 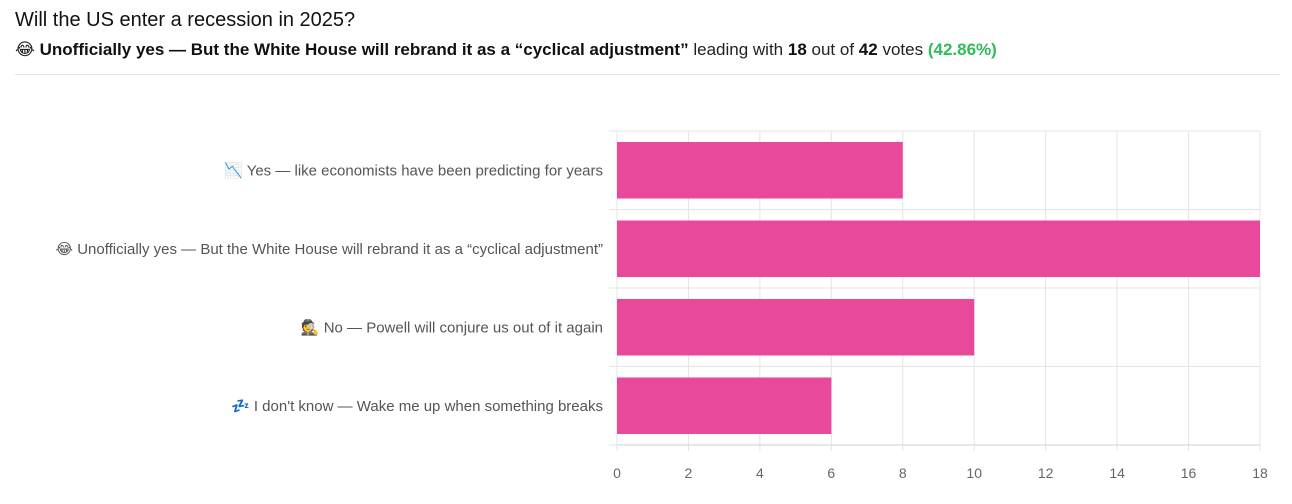 I want to click on x-tick-label: 14, so click(x=1117, y=473).